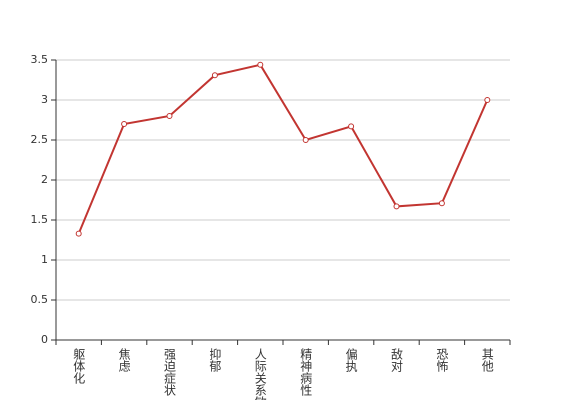 This screenshot has width=567, height=400. What do you see at coordinates (40, 299) in the screenshot?
I see `y-tick-label: 0.5` at bounding box center [40, 299].